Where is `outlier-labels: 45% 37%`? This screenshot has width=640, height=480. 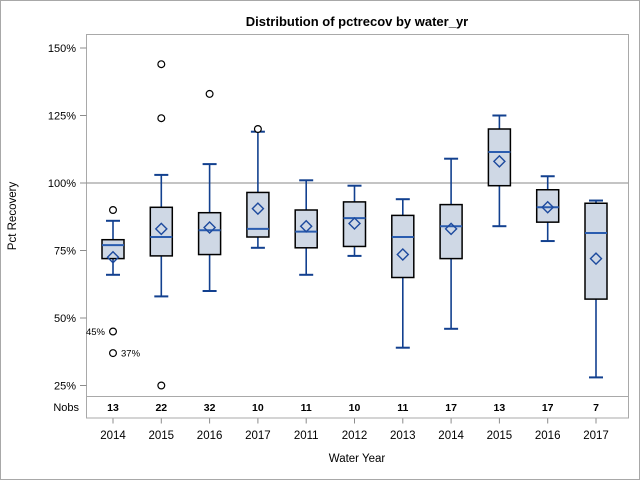 outlier-labels: 45% 37% is located at coordinates (113, 343).